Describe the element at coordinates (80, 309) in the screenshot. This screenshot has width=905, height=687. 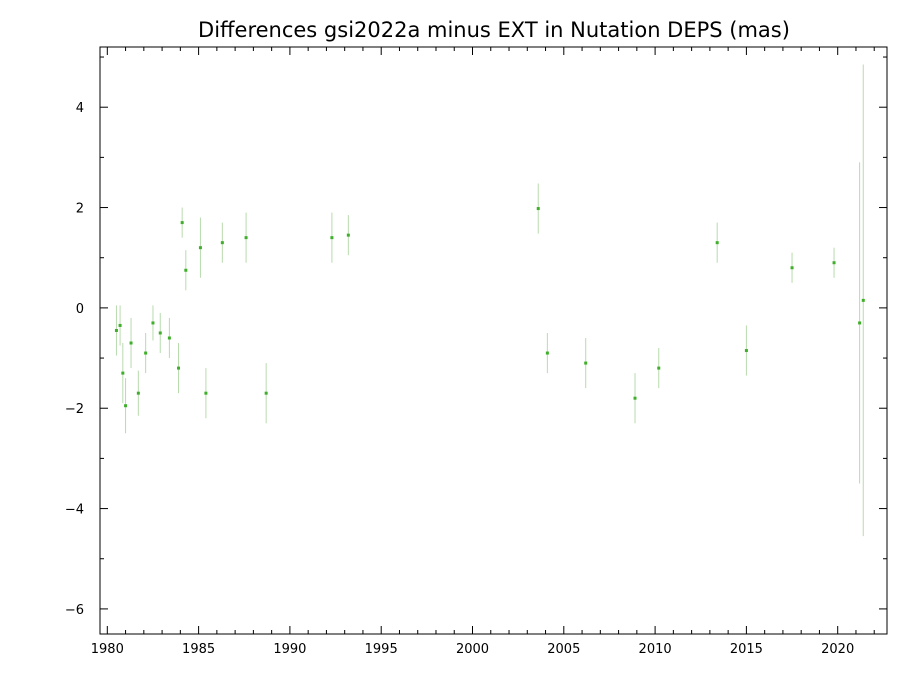
I see `y-tick-label: 0` at that location.